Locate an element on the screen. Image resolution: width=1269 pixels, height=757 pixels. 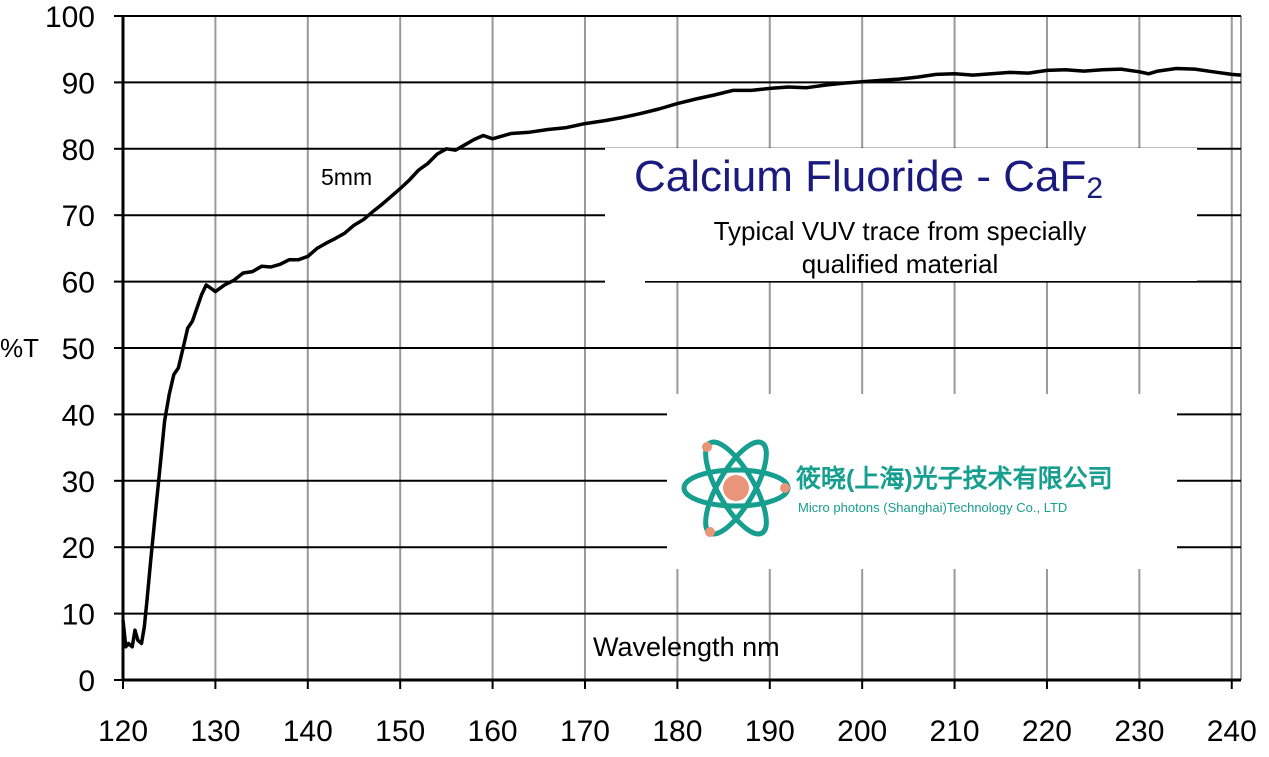
y-tick-label: 0 is located at coordinates (86, 681).